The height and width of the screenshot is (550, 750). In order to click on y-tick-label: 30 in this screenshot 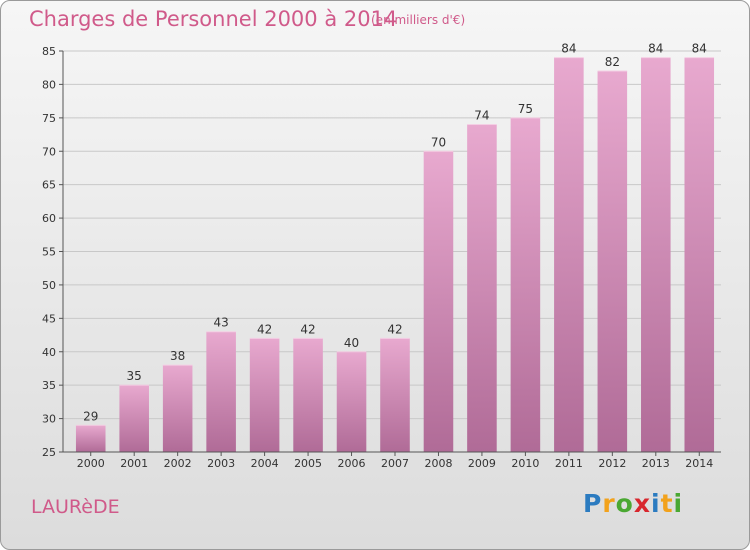, I will do `click(49, 419)`.